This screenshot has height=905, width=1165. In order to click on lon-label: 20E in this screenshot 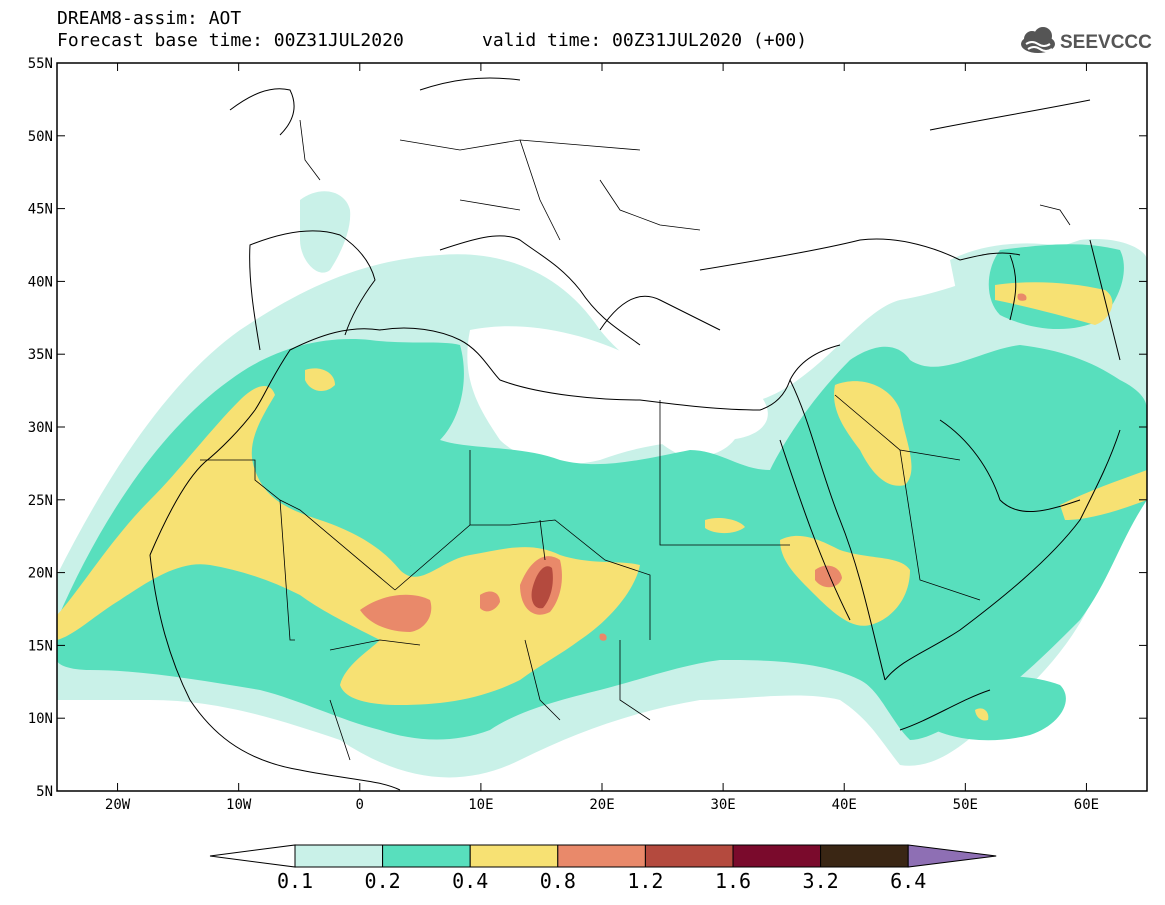, I will do `click(601, 805)`.